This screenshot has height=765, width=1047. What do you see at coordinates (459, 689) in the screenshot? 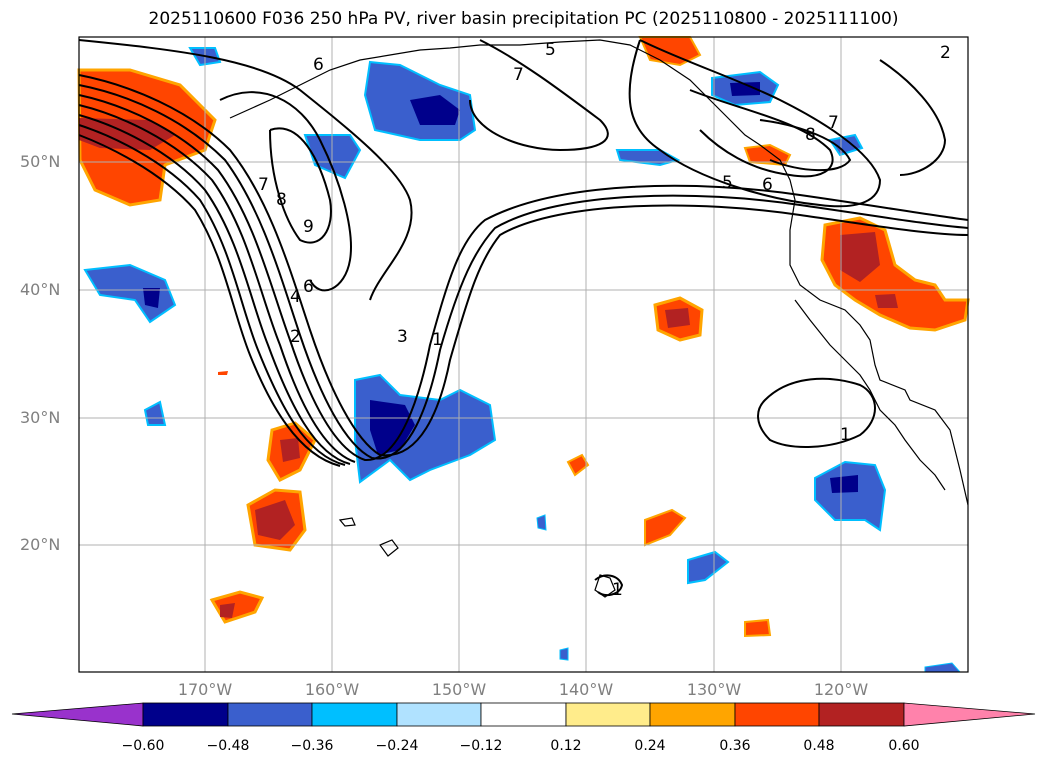
I see `lon-label: 150°W` at bounding box center [459, 689].